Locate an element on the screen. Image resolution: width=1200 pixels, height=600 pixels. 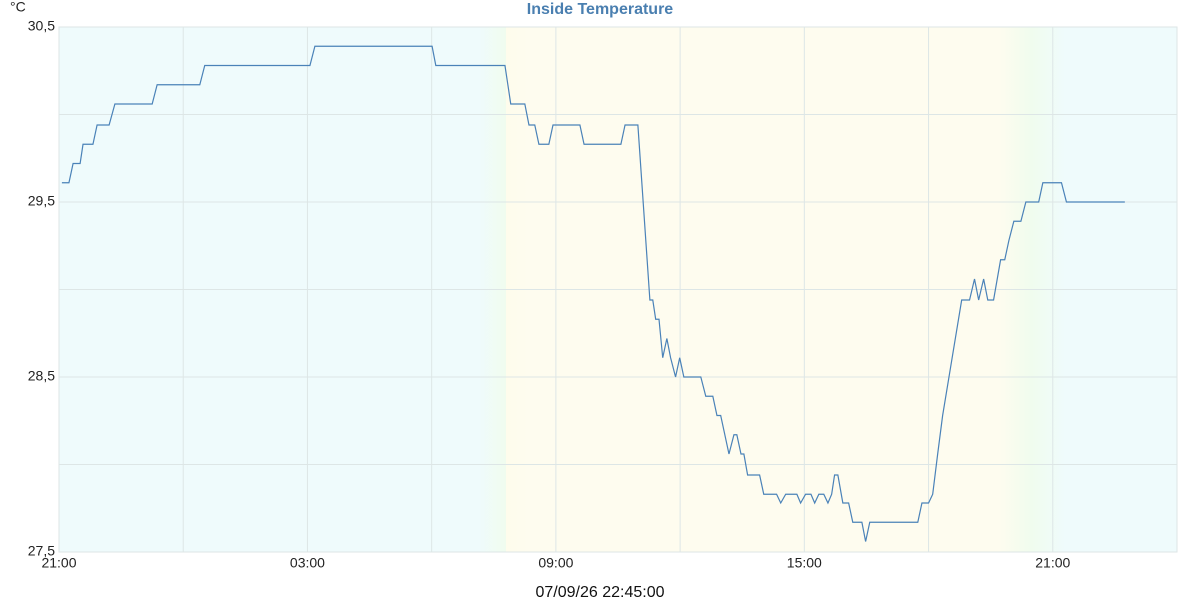
chart-title: Inside Temperature is located at coordinates (600, 9).